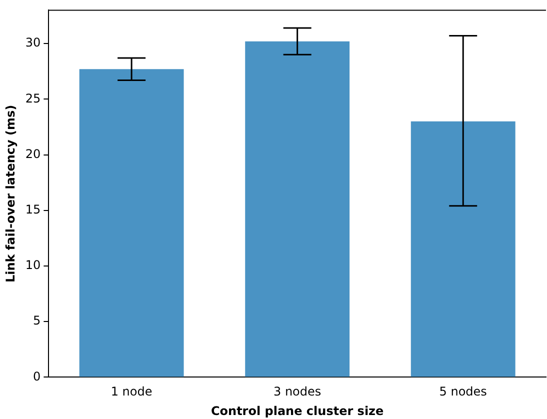  I want to click on y-tick-label: 0, so click(37, 376).